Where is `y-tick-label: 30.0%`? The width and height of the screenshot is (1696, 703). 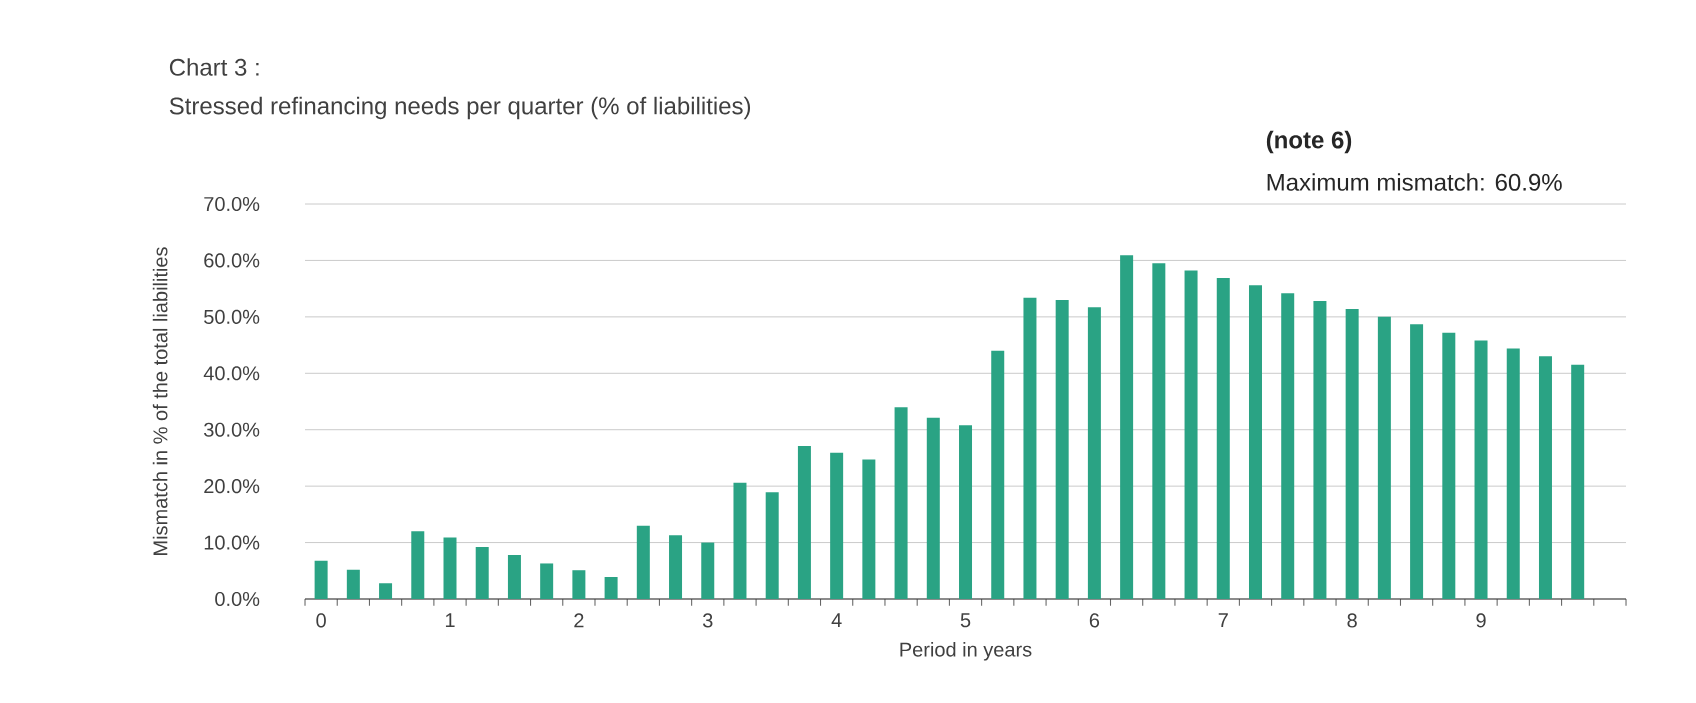
y-tick-label: 30.0% is located at coordinates (232, 429).